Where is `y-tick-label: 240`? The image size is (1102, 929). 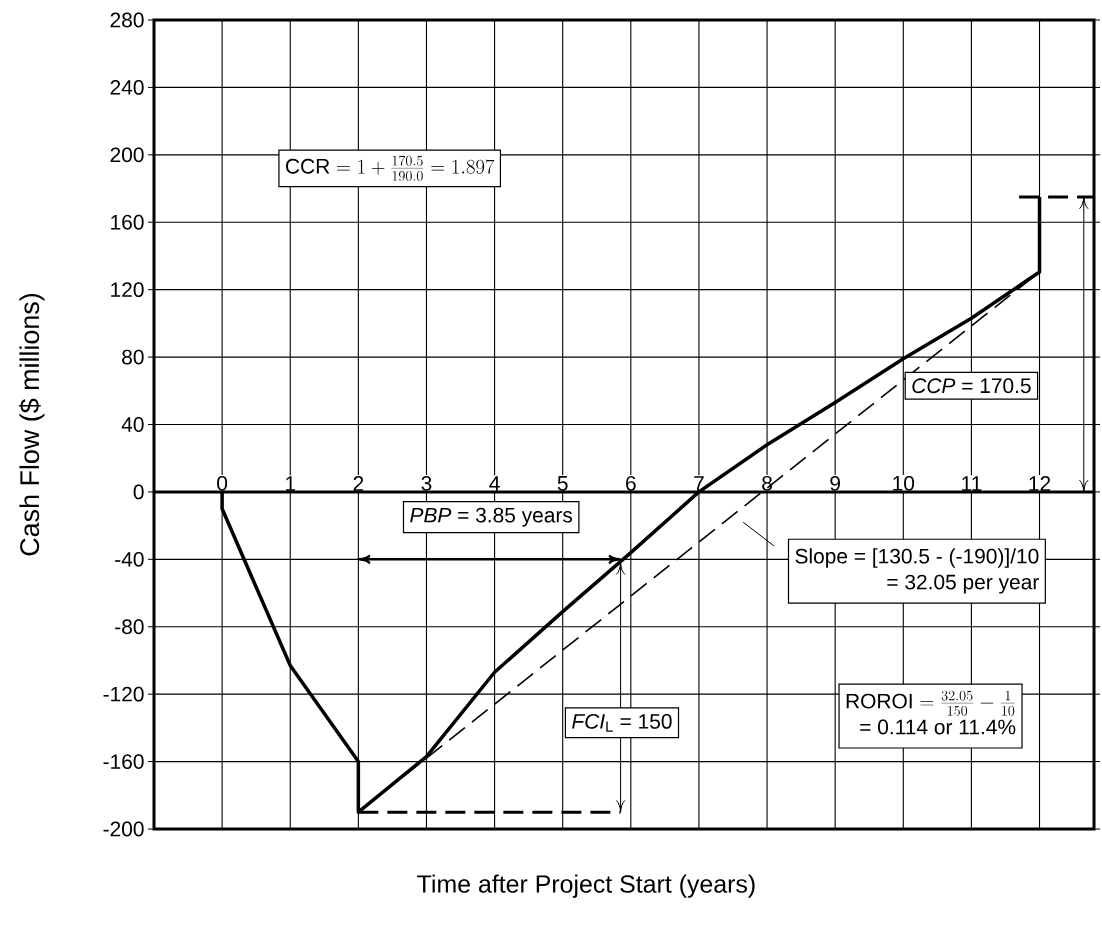 y-tick-label: 240 is located at coordinates (127, 87).